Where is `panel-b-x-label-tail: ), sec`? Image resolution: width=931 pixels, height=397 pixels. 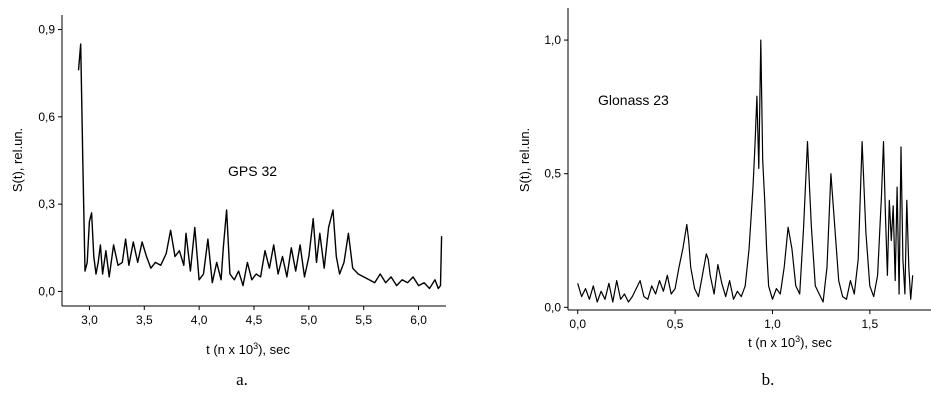 panel-b-x-label-tail: ), sec is located at coordinates (816, 342).